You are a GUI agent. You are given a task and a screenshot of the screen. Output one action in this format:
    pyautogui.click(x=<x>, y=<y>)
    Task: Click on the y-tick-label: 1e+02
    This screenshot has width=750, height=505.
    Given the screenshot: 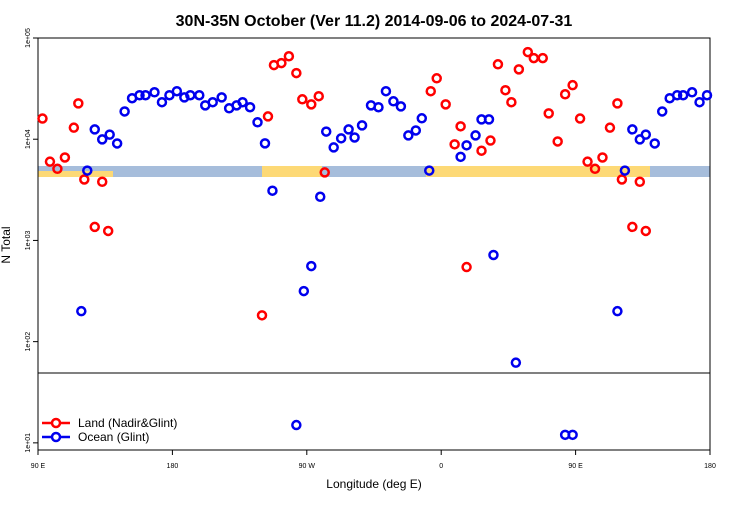 What is the action you would take?
    pyautogui.click(x=28, y=342)
    